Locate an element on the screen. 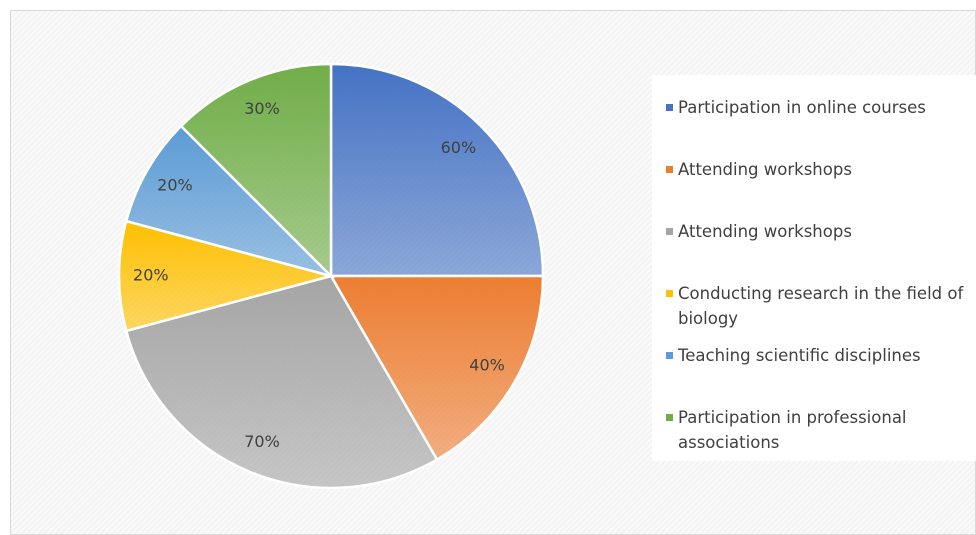 This screenshot has height=535, width=976. legend-label: Participation in online courses is located at coordinates (802, 107).